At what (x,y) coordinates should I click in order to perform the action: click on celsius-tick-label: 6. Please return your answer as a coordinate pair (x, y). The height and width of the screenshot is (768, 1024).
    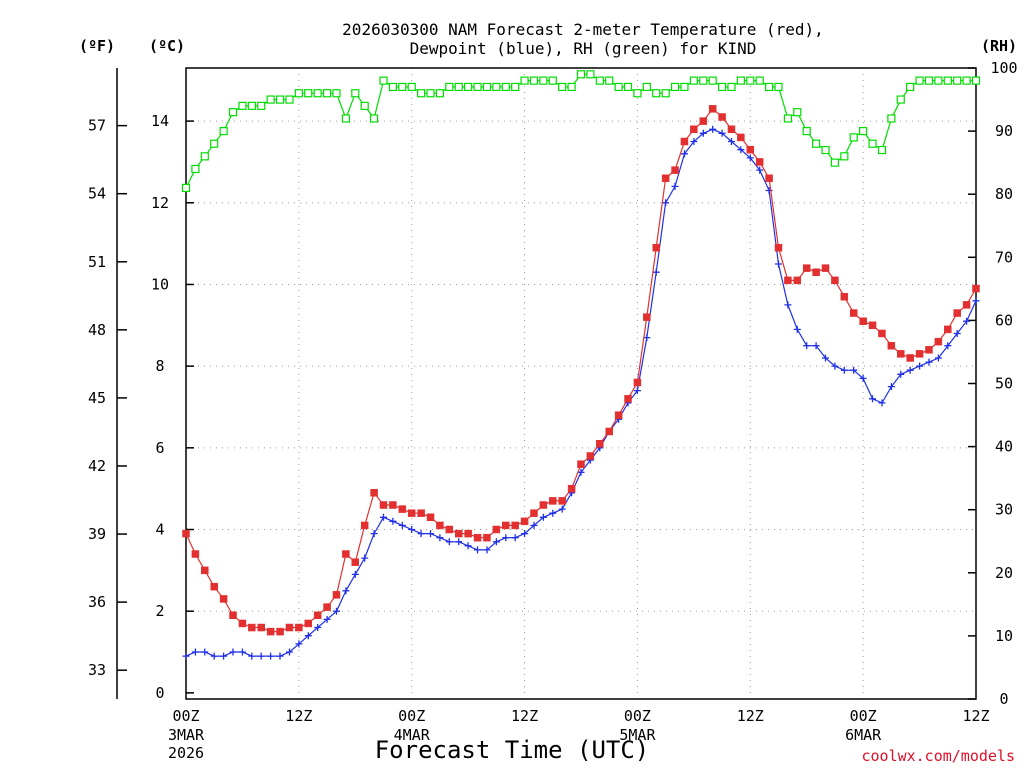
    Looking at the image, I should click on (159, 448).